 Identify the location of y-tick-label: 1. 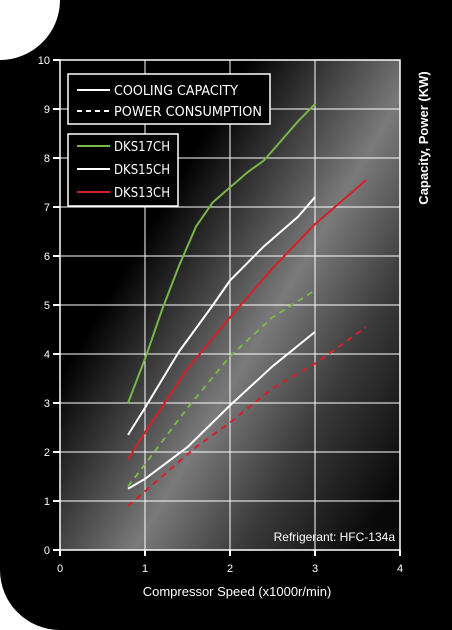
(47, 502).